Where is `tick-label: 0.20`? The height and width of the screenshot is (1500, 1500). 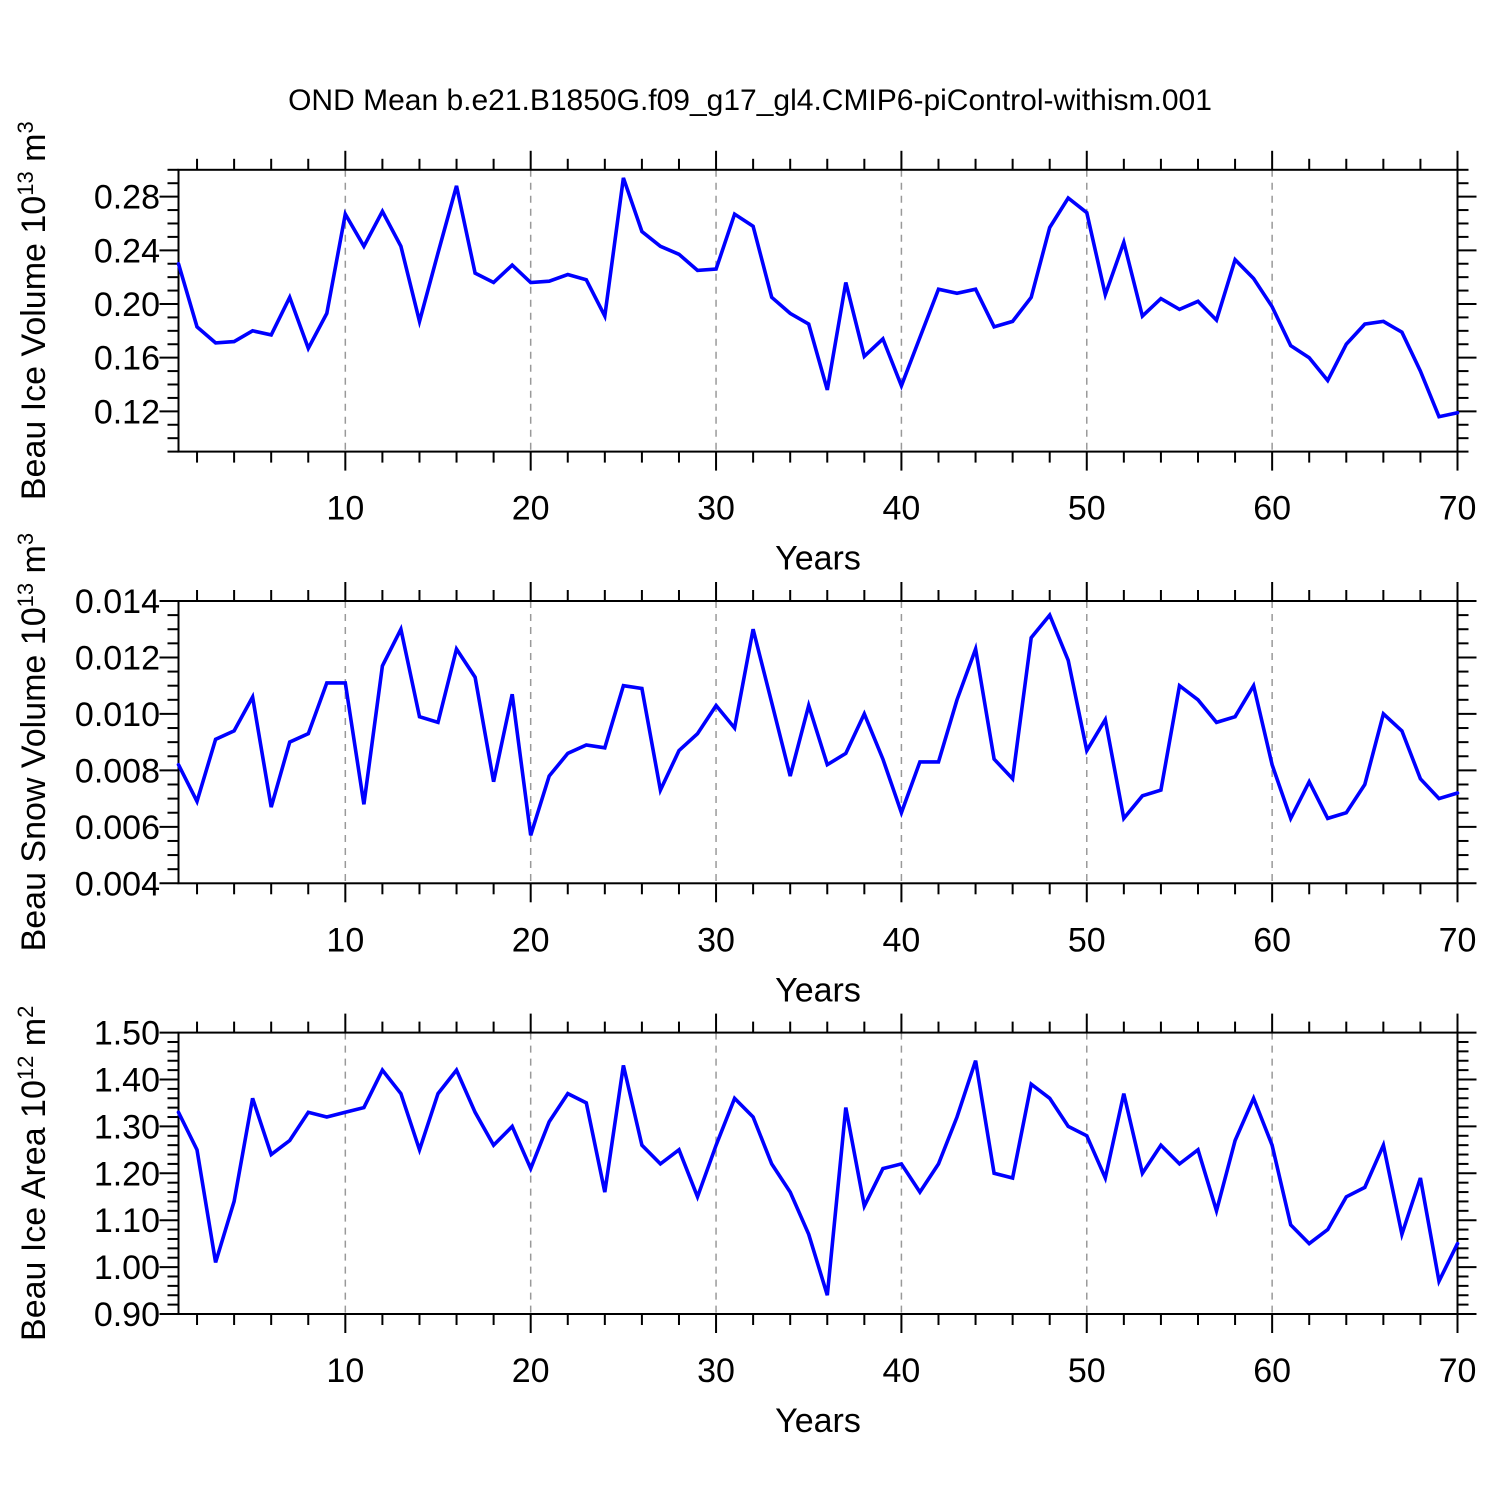 tick-label: 0.20 is located at coordinates (127, 305).